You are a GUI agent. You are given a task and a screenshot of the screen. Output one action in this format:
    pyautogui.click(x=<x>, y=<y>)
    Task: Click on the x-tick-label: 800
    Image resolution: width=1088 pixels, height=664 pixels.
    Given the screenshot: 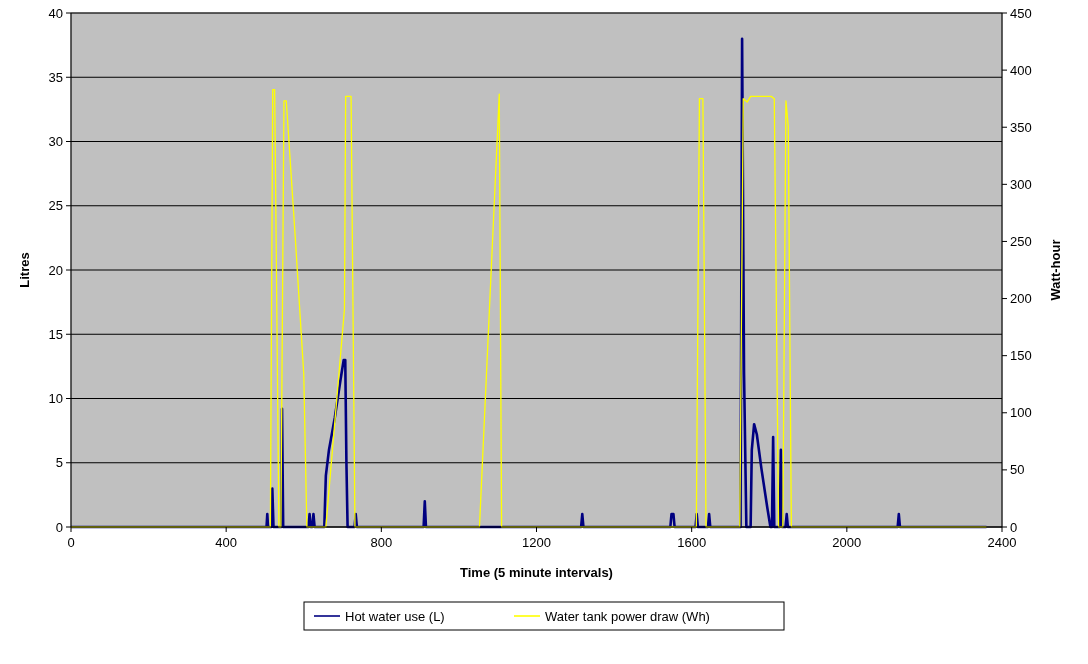 What is the action you would take?
    pyautogui.click(x=381, y=542)
    